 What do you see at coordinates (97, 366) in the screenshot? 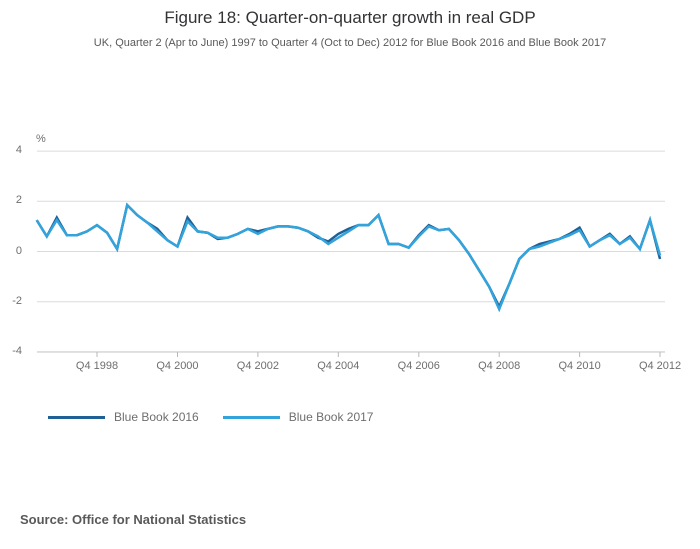
I see `x-tick-label-q4-1998: Q4 1998` at bounding box center [97, 366].